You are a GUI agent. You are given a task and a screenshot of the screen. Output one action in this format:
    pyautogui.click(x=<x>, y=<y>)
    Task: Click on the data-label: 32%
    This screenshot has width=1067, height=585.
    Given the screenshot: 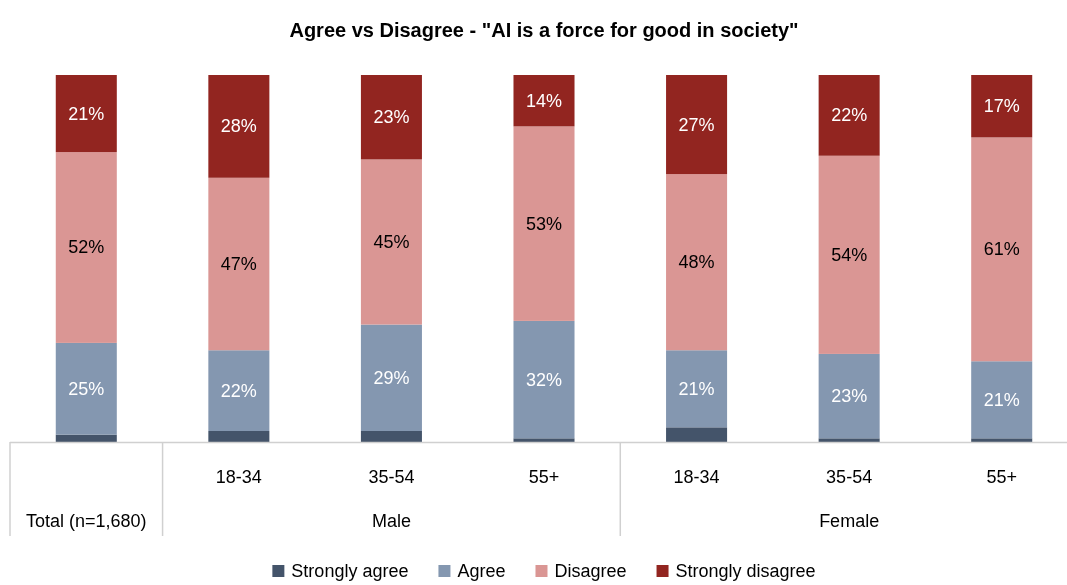 What is the action you would take?
    pyautogui.click(x=544, y=379)
    